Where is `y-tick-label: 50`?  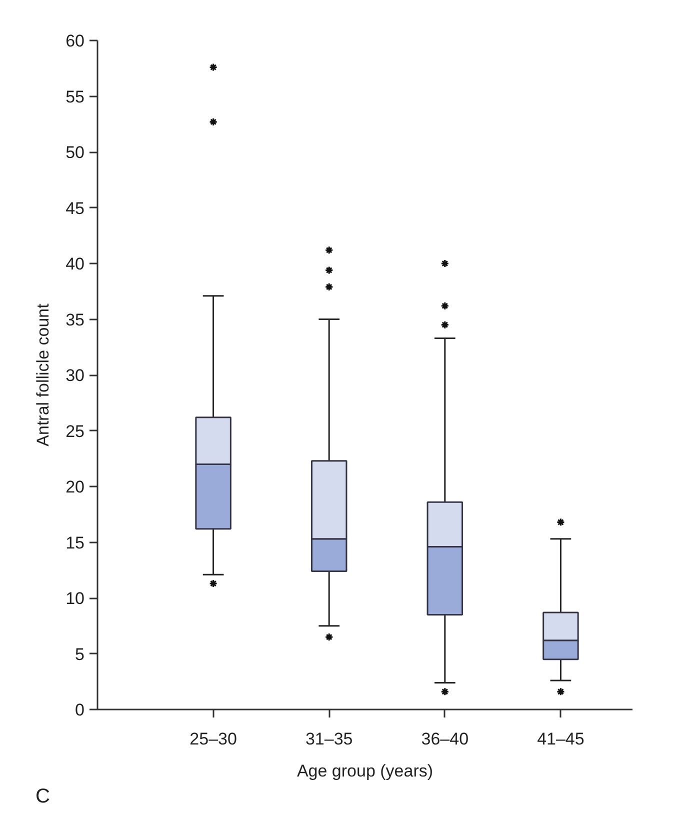
y-tick-label: 50 is located at coordinates (75, 152).